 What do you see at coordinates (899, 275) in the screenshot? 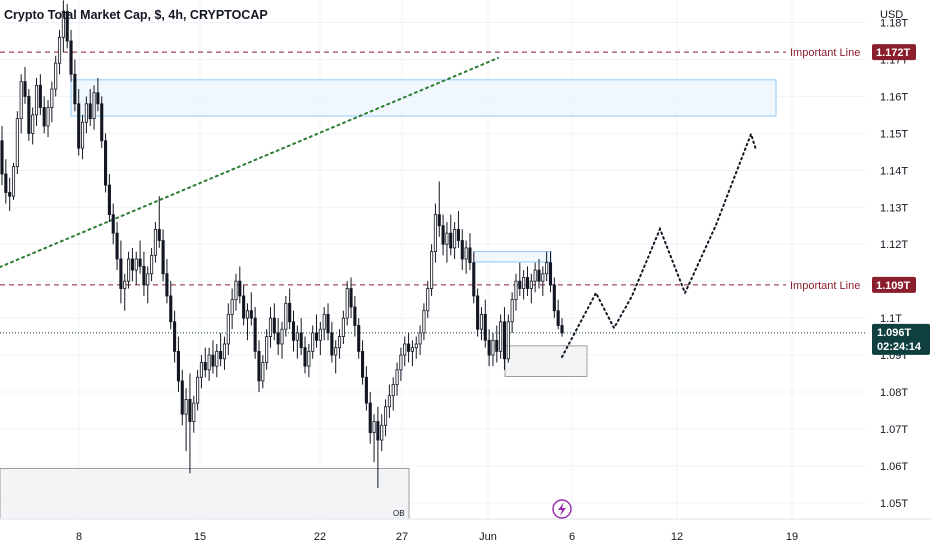
I see `price-axis` at bounding box center [899, 275].